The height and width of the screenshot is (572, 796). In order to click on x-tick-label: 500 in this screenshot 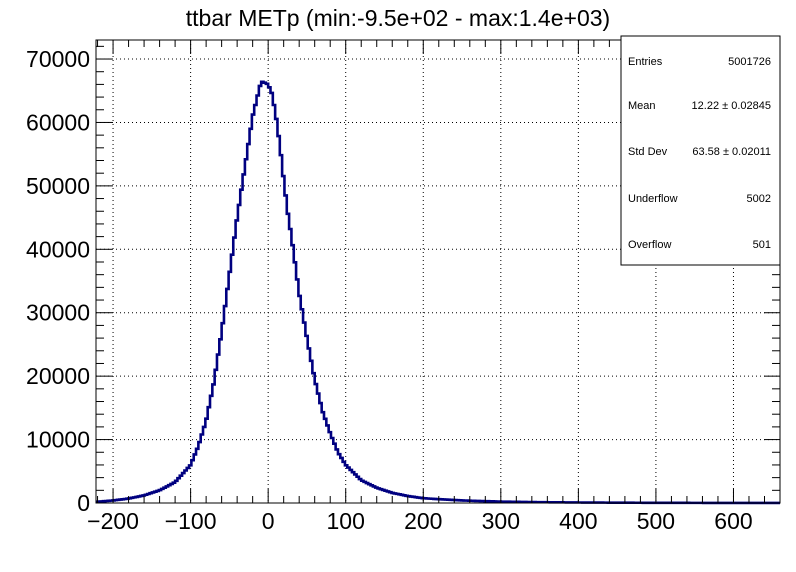, I will do `click(656, 521)`.